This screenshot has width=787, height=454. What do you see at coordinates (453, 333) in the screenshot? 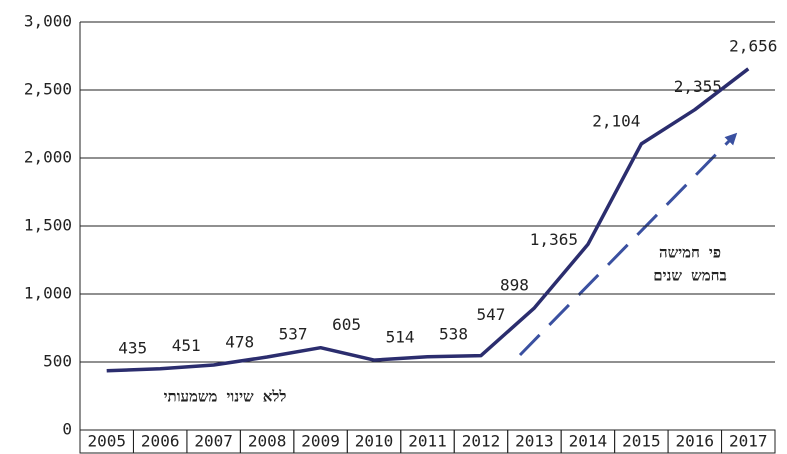
I see `data-label: 538` at bounding box center [453, 333].